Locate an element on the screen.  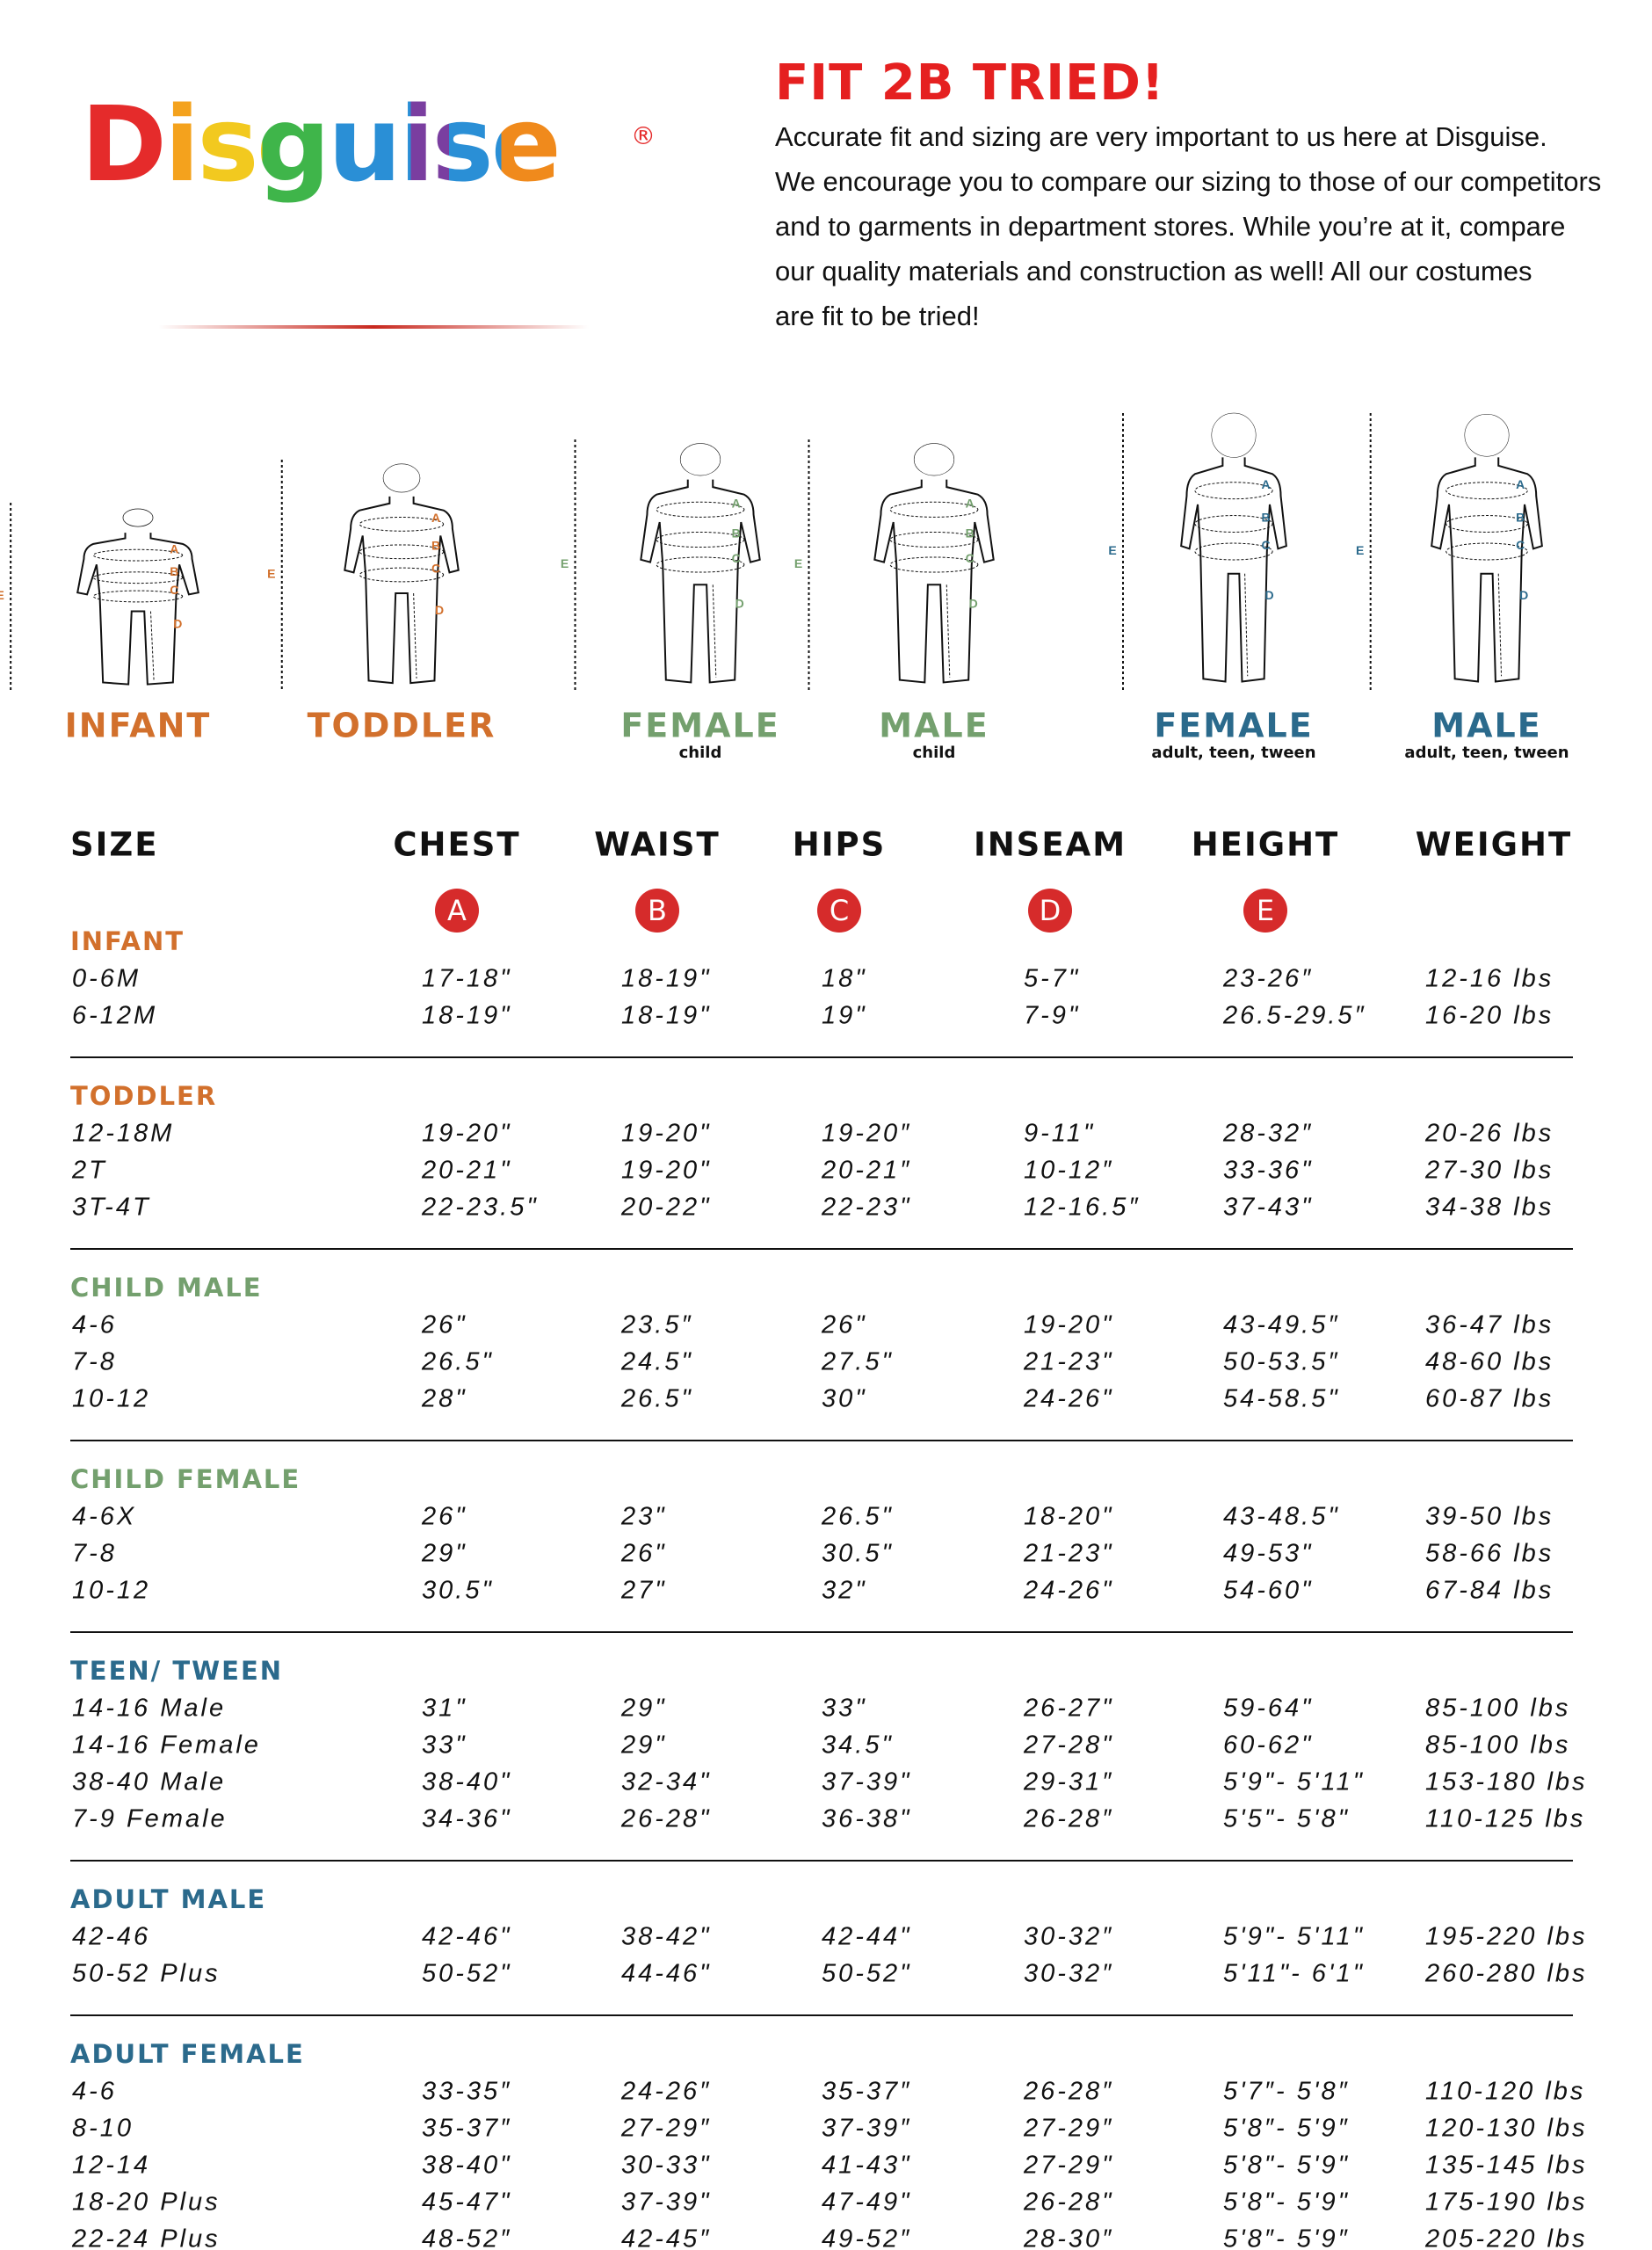
table-cell: 10-12″ is located at coordinates (1069, 1171).